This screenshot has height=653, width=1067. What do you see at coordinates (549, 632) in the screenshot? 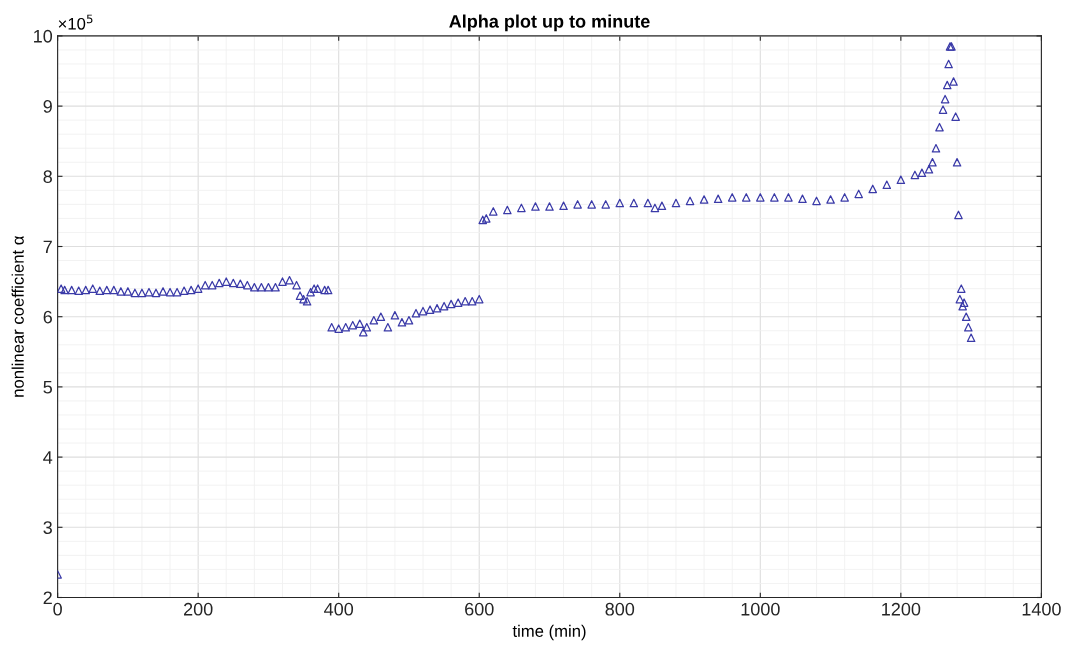
I see `x-axis-title: time (min)` at bounding box center [549, 632].